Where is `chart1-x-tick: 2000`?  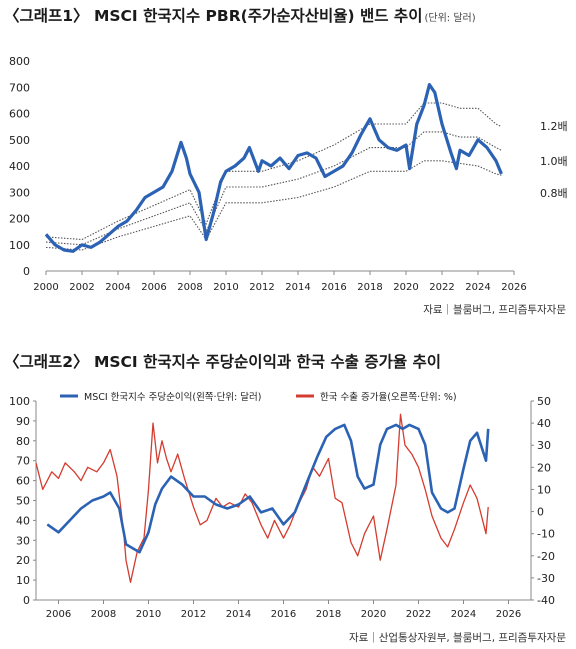 chart1-x-tick: 2000 is located at coordinates (45, 287).